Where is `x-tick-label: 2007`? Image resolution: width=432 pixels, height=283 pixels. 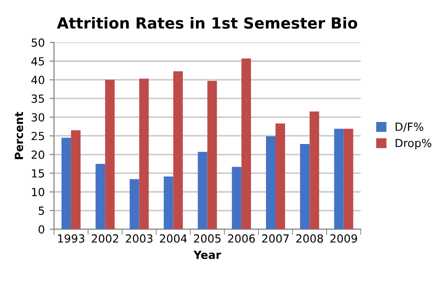
x-tick-label: 2007 is located at coordinates (275, 238).